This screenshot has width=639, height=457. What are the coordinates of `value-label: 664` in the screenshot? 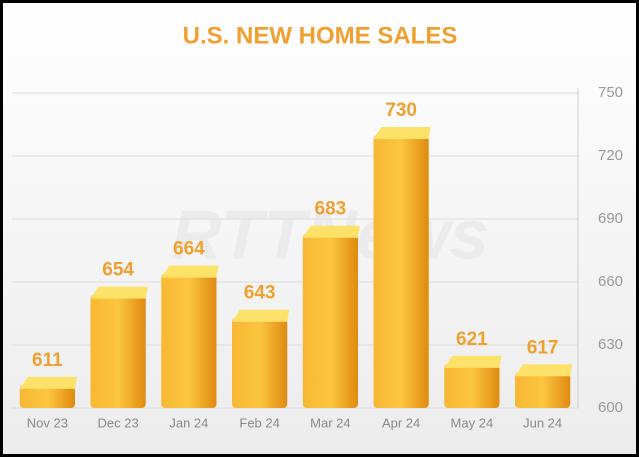 It's located at (189, 249).